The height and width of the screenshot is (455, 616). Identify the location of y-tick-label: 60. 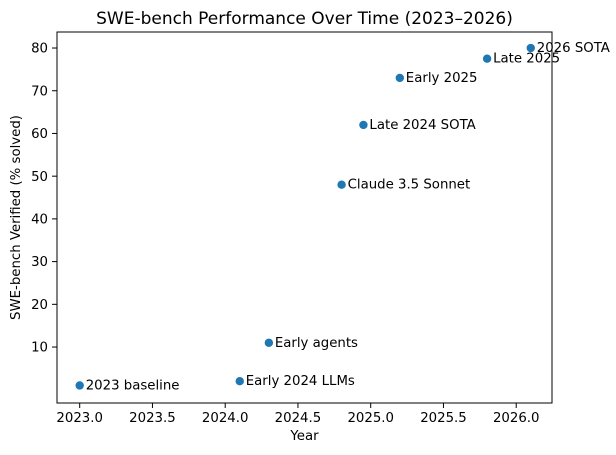
(39, 134).